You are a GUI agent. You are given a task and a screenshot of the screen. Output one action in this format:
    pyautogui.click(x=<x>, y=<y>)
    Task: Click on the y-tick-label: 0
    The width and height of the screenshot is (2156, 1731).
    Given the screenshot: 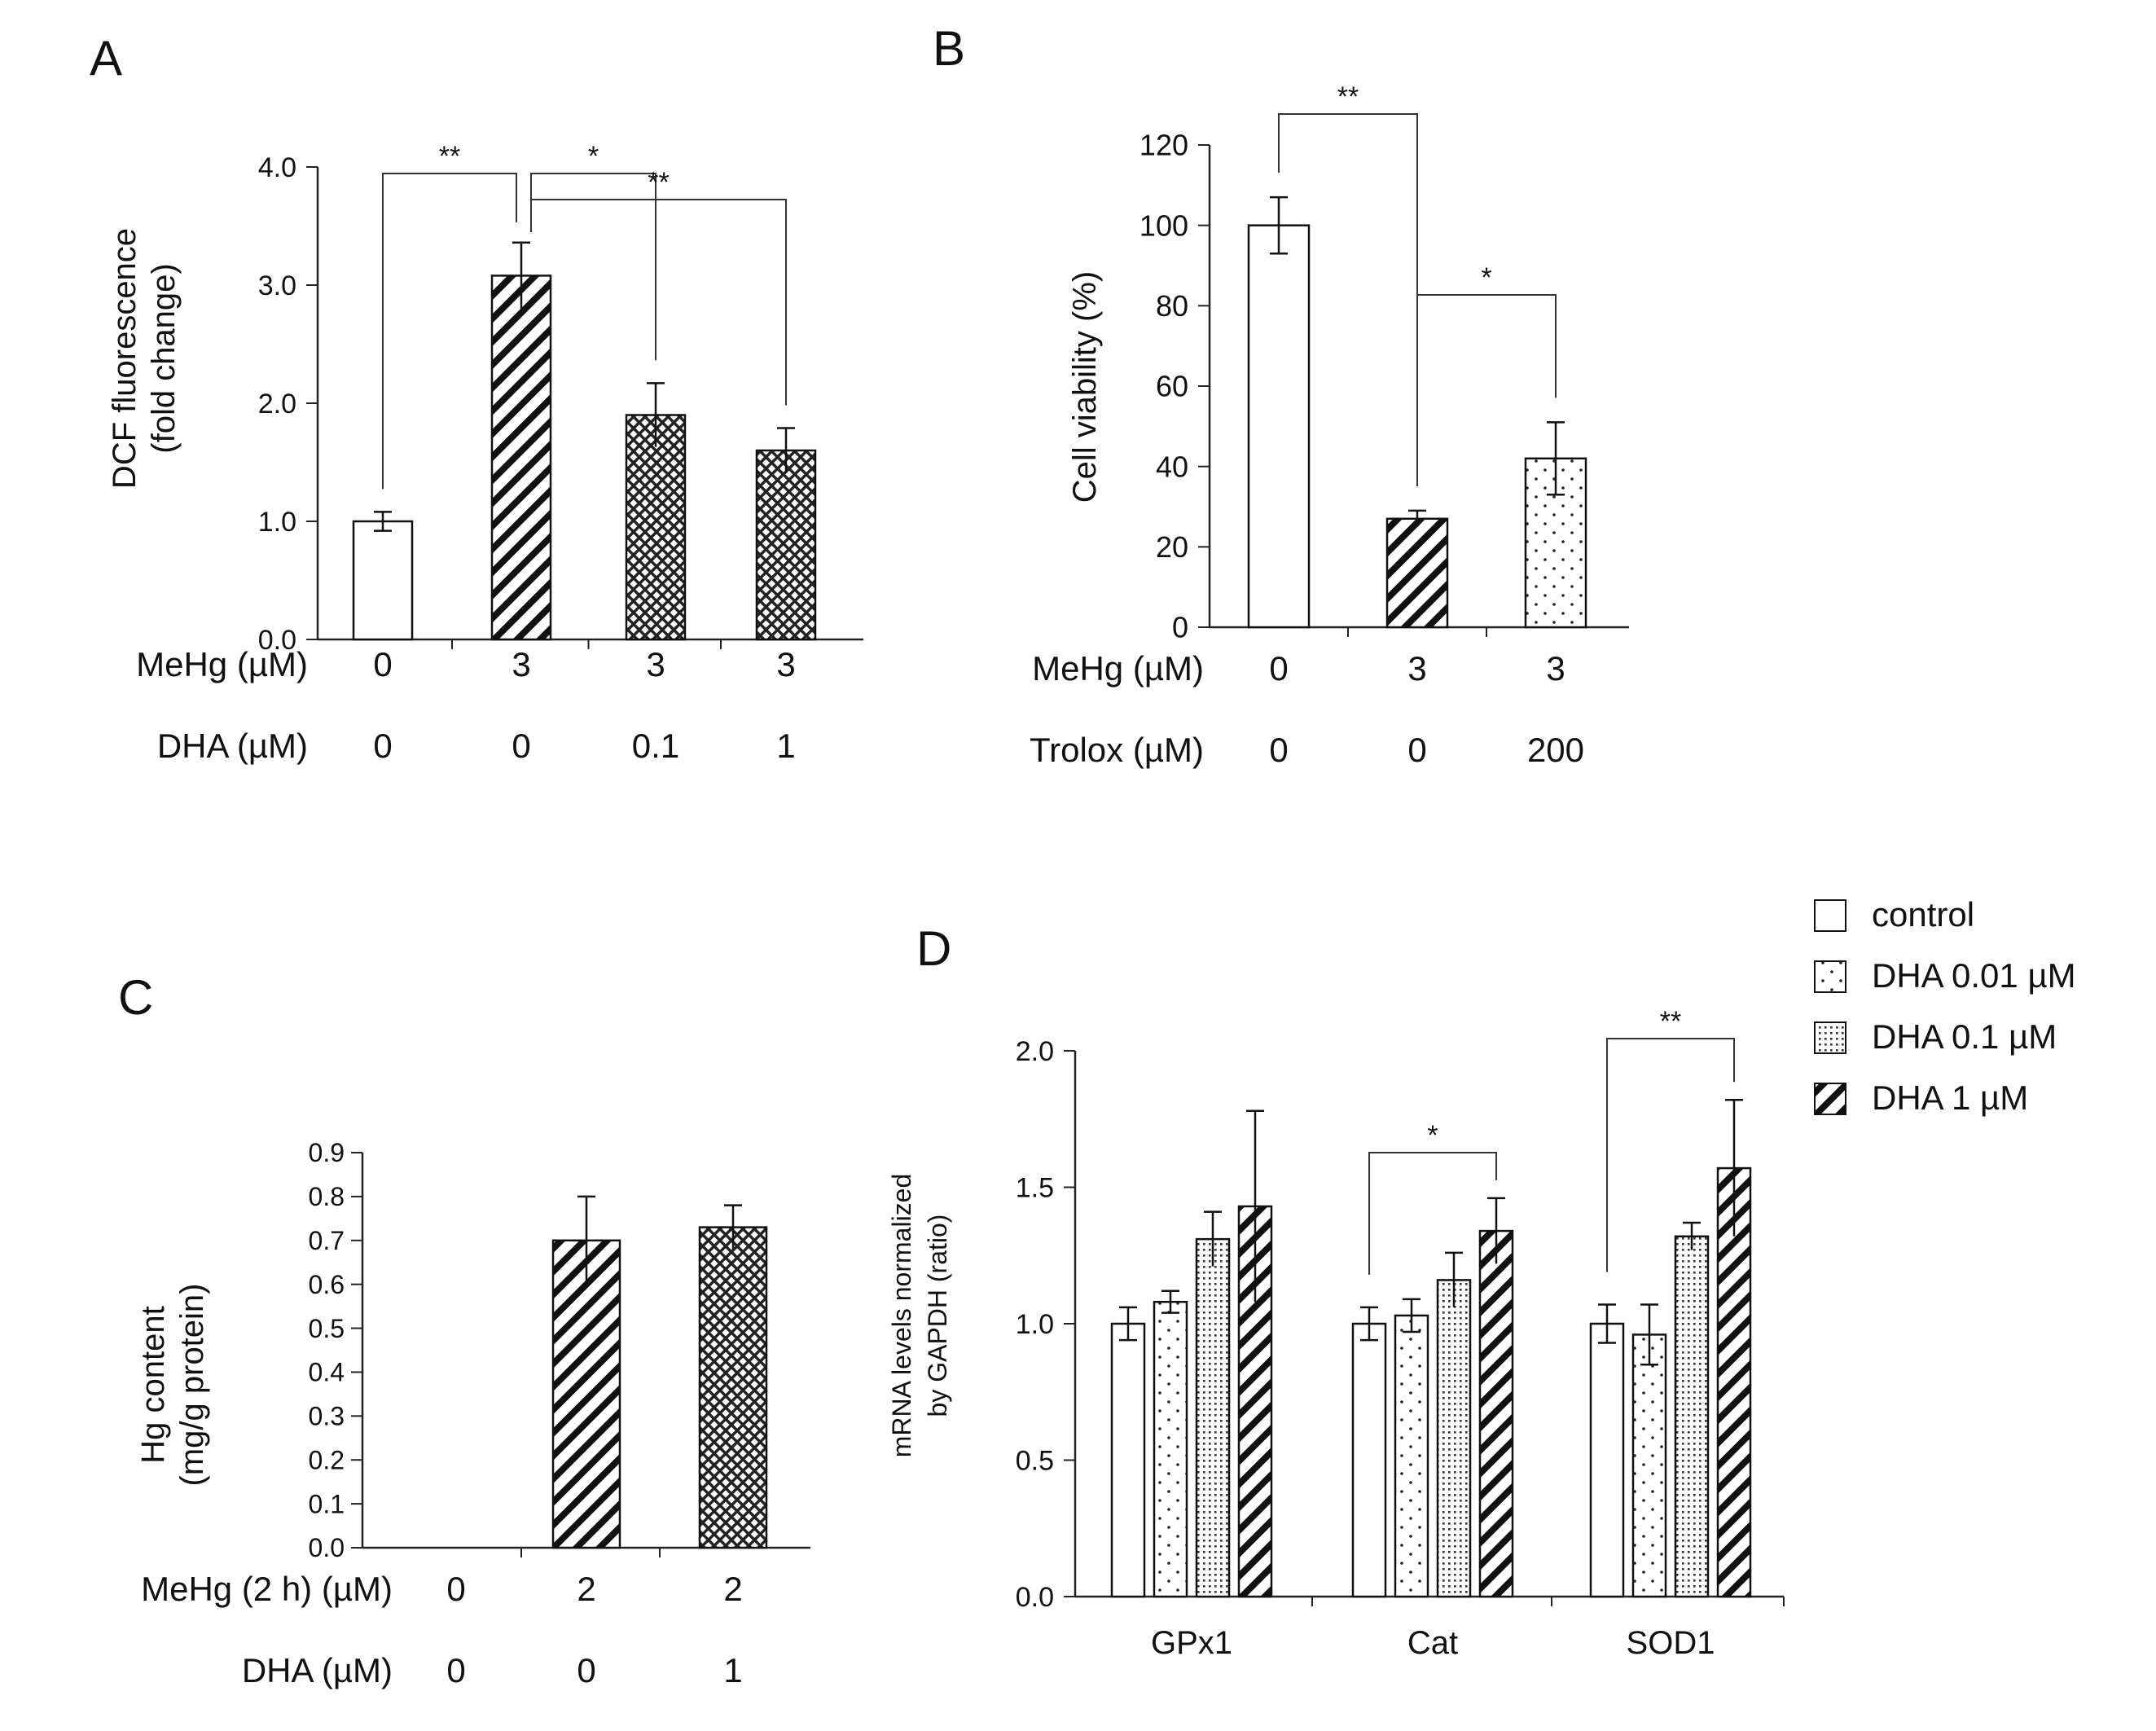 What is the action you would take?
    pyautogui.click(x=1180, y=627)
    